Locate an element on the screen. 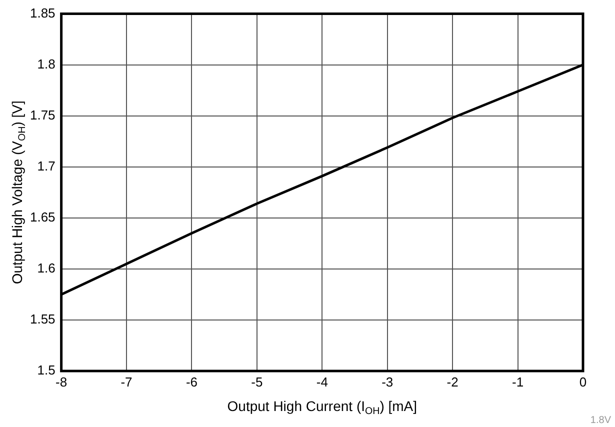 This screenshot has width=615, height=427. y-tick-label: 1.85 is located at coordinates (43, 12).